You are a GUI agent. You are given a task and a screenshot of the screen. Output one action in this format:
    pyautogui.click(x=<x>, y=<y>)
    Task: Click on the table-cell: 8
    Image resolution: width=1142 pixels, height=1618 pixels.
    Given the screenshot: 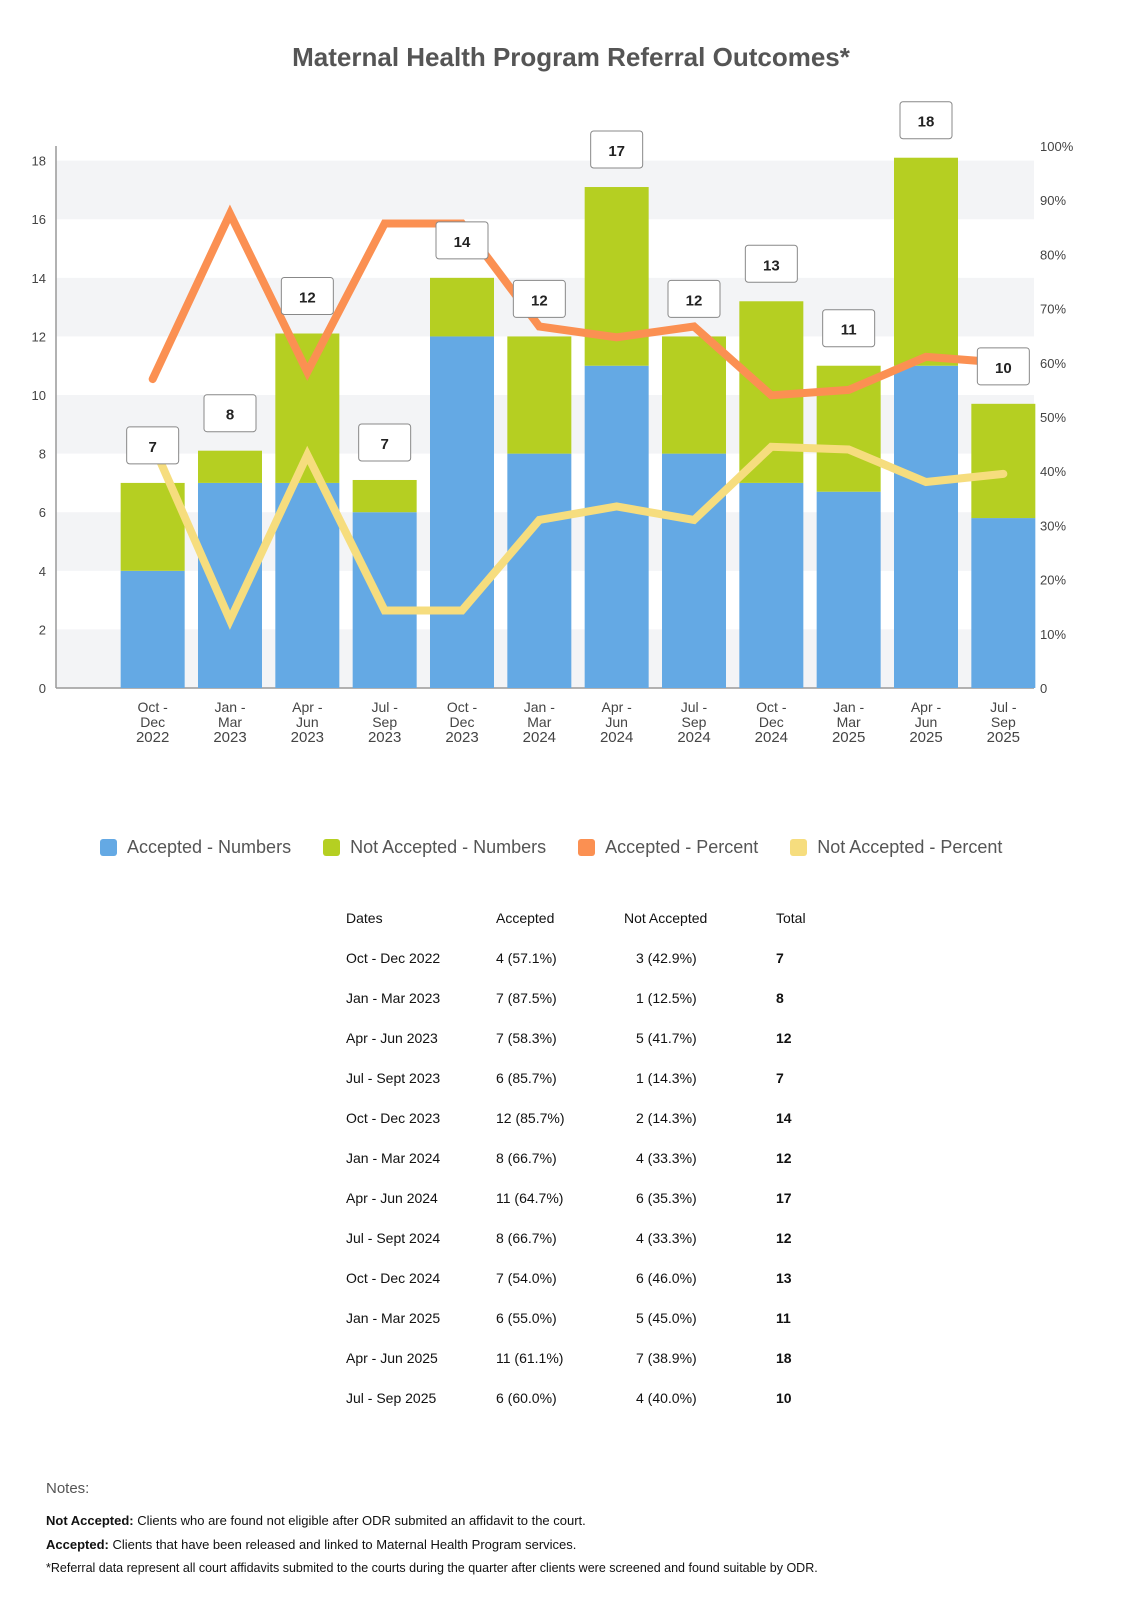 What is the action you would take?
    pyautogui.click(x=780, y=998)
    